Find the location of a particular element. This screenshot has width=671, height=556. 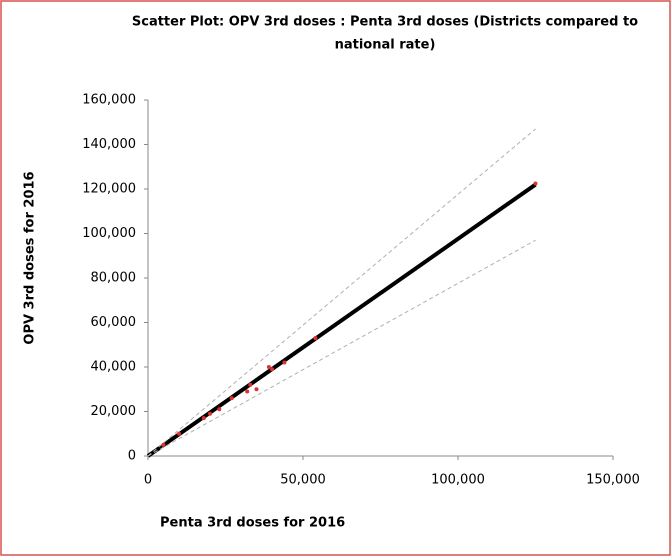

y-tick-label: 100,000 is located at coordinates (109, 233).